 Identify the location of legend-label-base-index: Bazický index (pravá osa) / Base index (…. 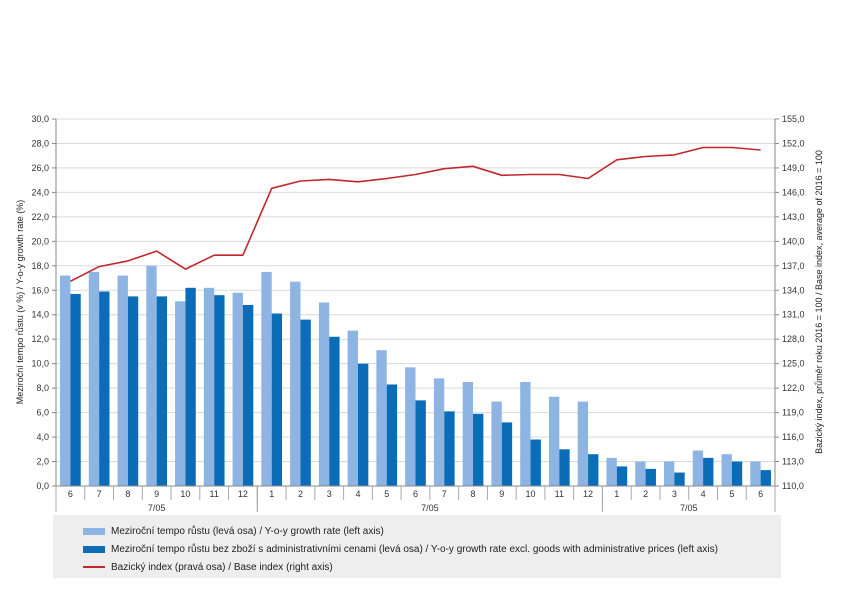
(222, 567).